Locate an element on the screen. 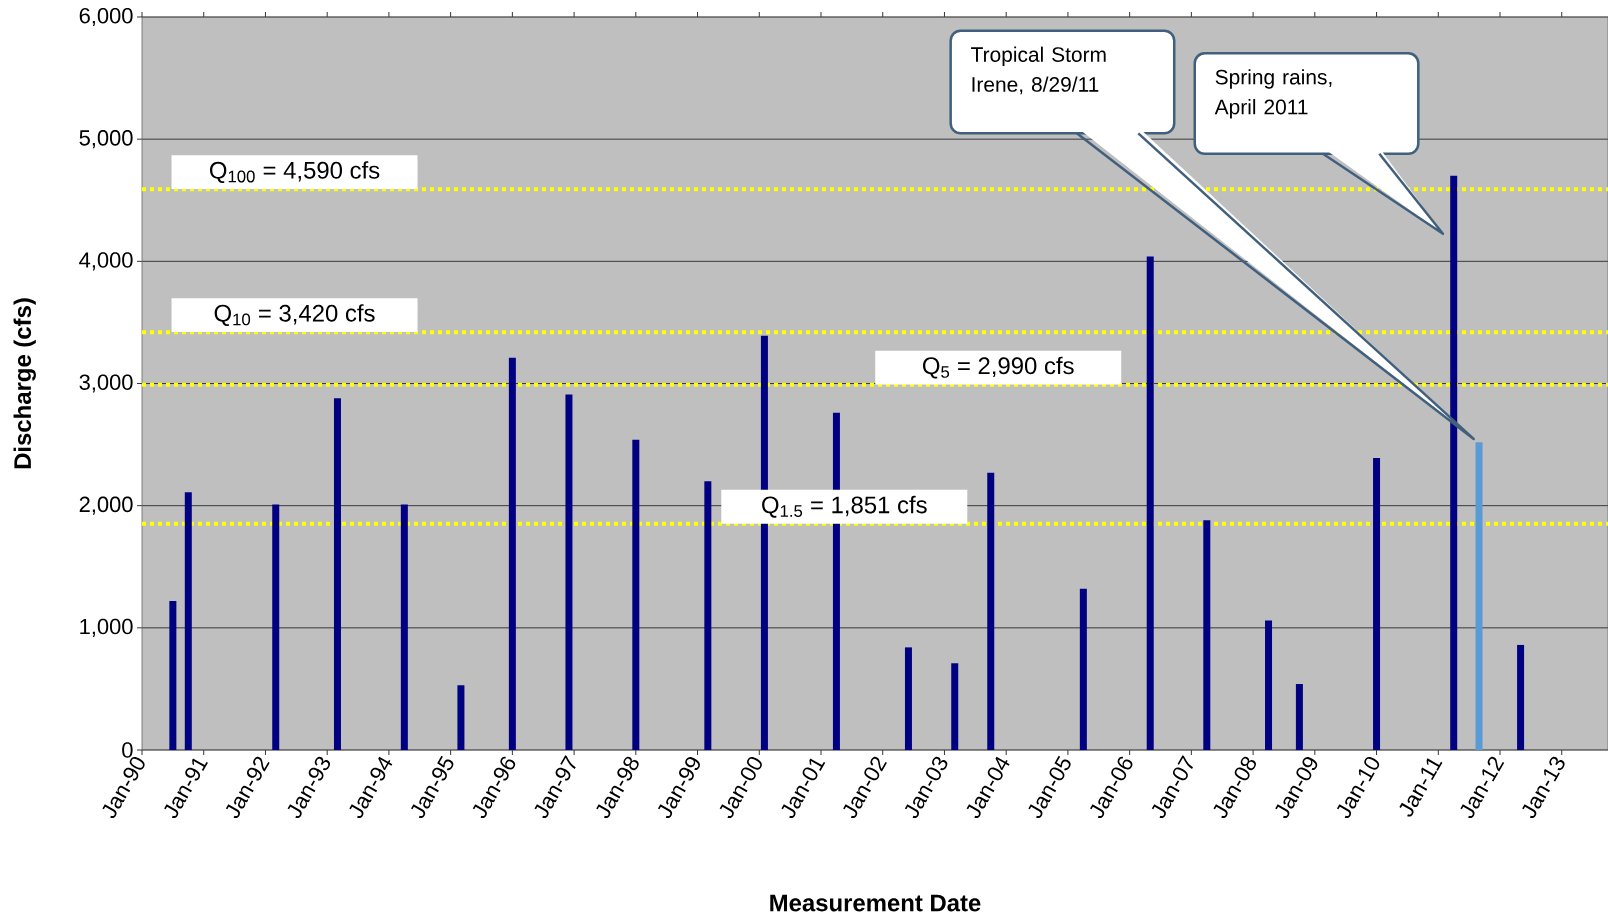 The height and width of the screenshot is (917, 1608). y-tick-label: 5,000 is located at coordinates (106, 139).